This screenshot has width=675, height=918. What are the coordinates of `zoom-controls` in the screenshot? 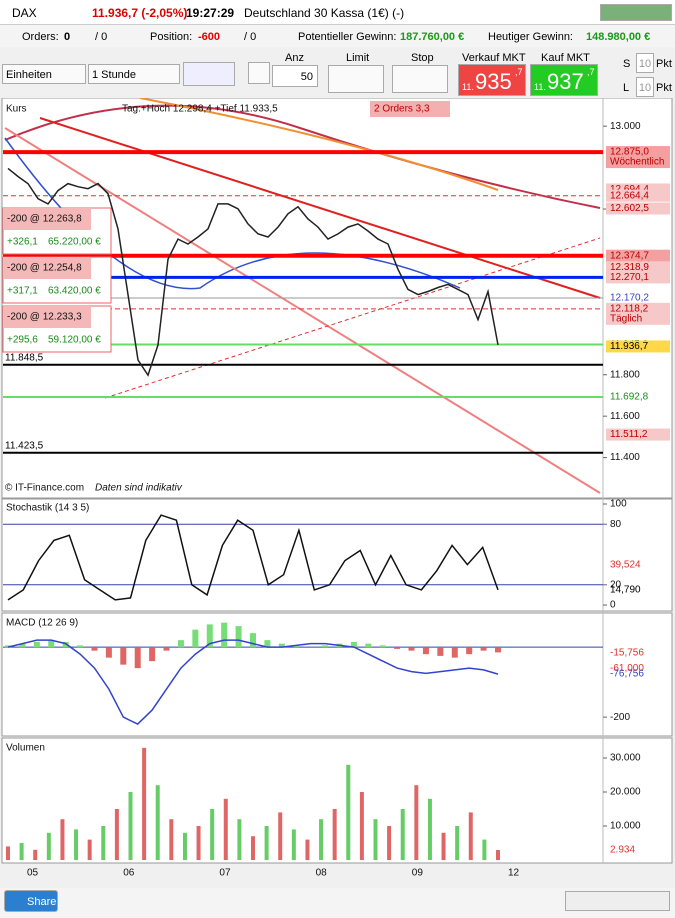 It's located at (617, 901).